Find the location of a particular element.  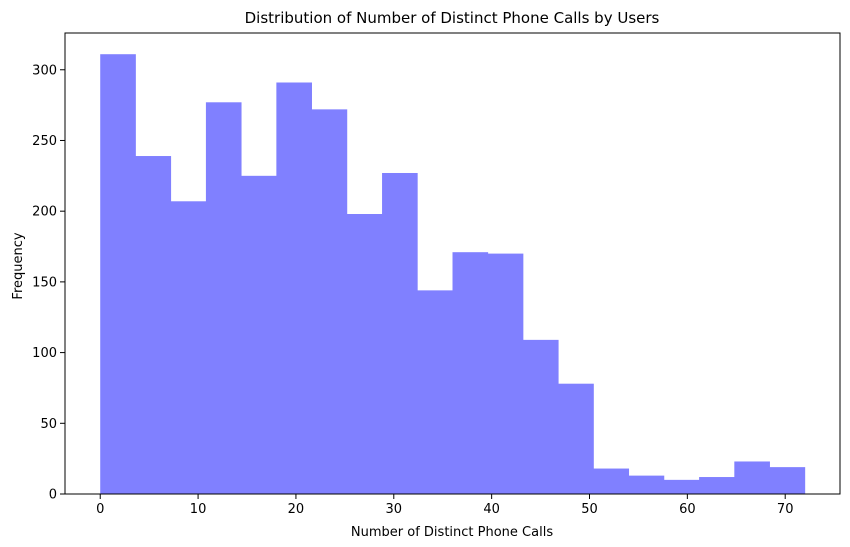

x-tick-label: 30 is located at coordinates (394, 509).